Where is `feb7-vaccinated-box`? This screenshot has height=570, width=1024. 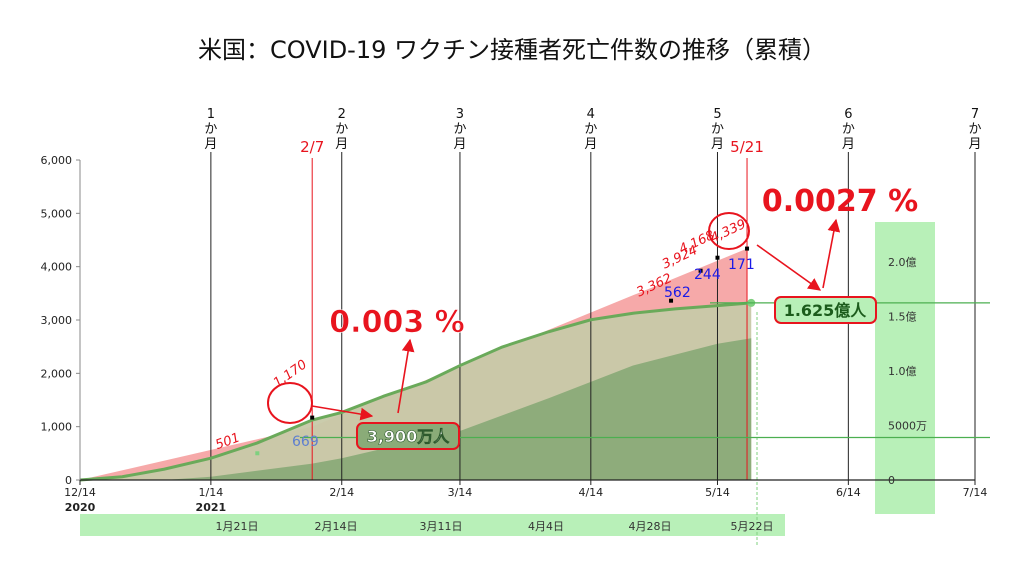 feb7-vaccinated-box is located at coordinates (408, 436).